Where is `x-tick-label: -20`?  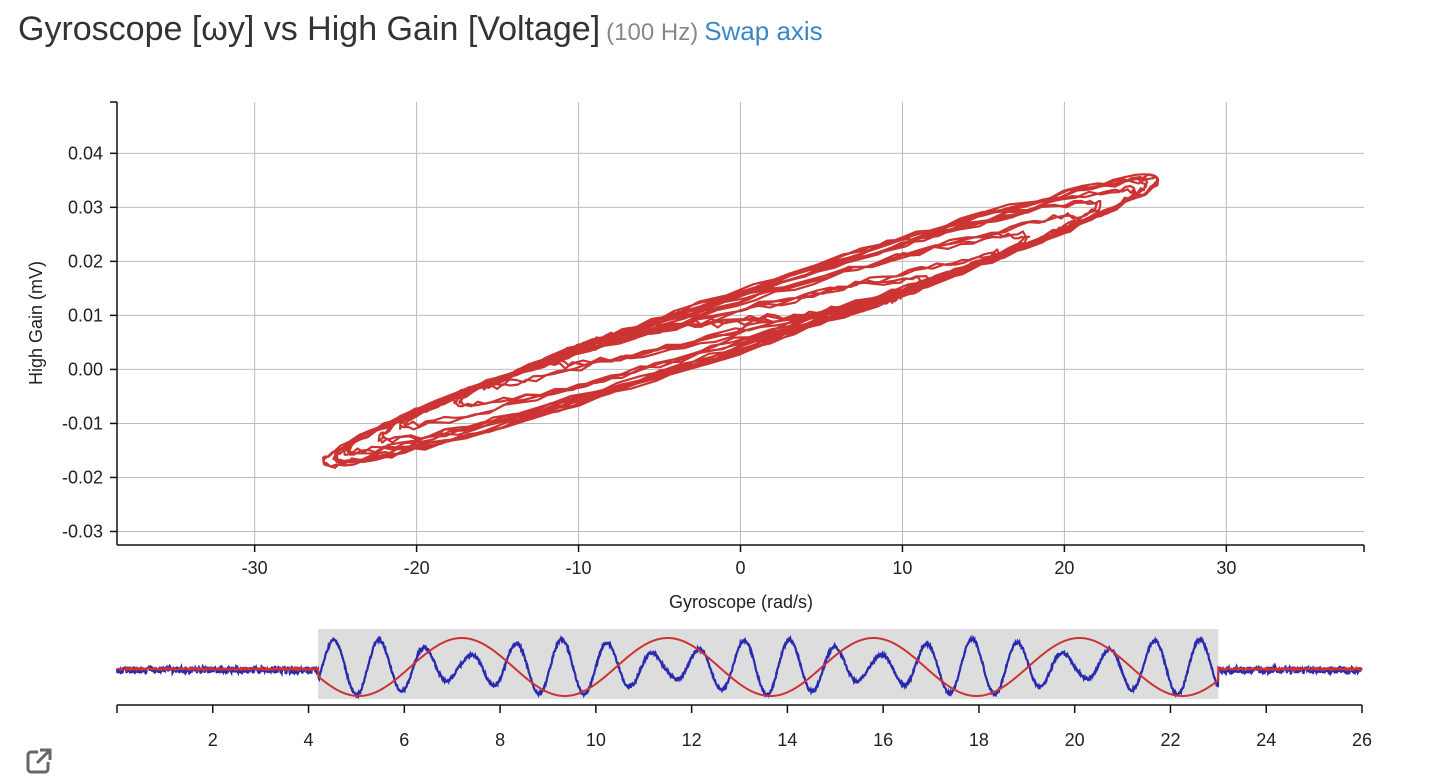 x-tick-label: -20 is located at coordinates (417, 568).